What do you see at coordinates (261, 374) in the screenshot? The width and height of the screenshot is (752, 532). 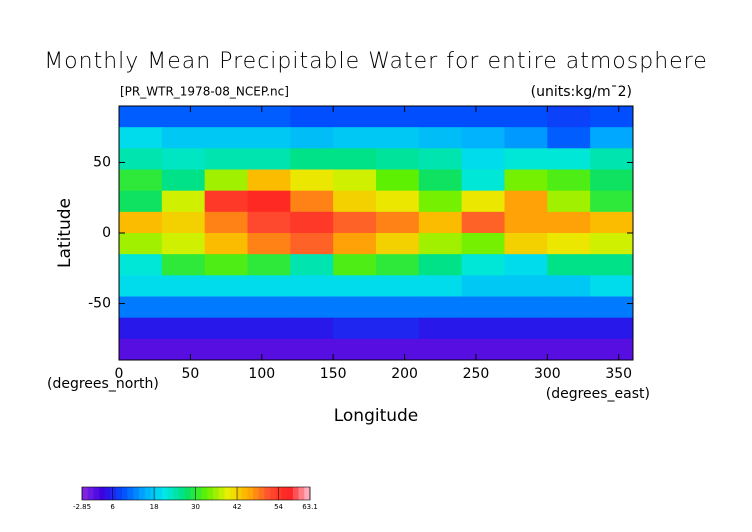 I see `x-tick-label: 100` at bounding box center [261, 374].